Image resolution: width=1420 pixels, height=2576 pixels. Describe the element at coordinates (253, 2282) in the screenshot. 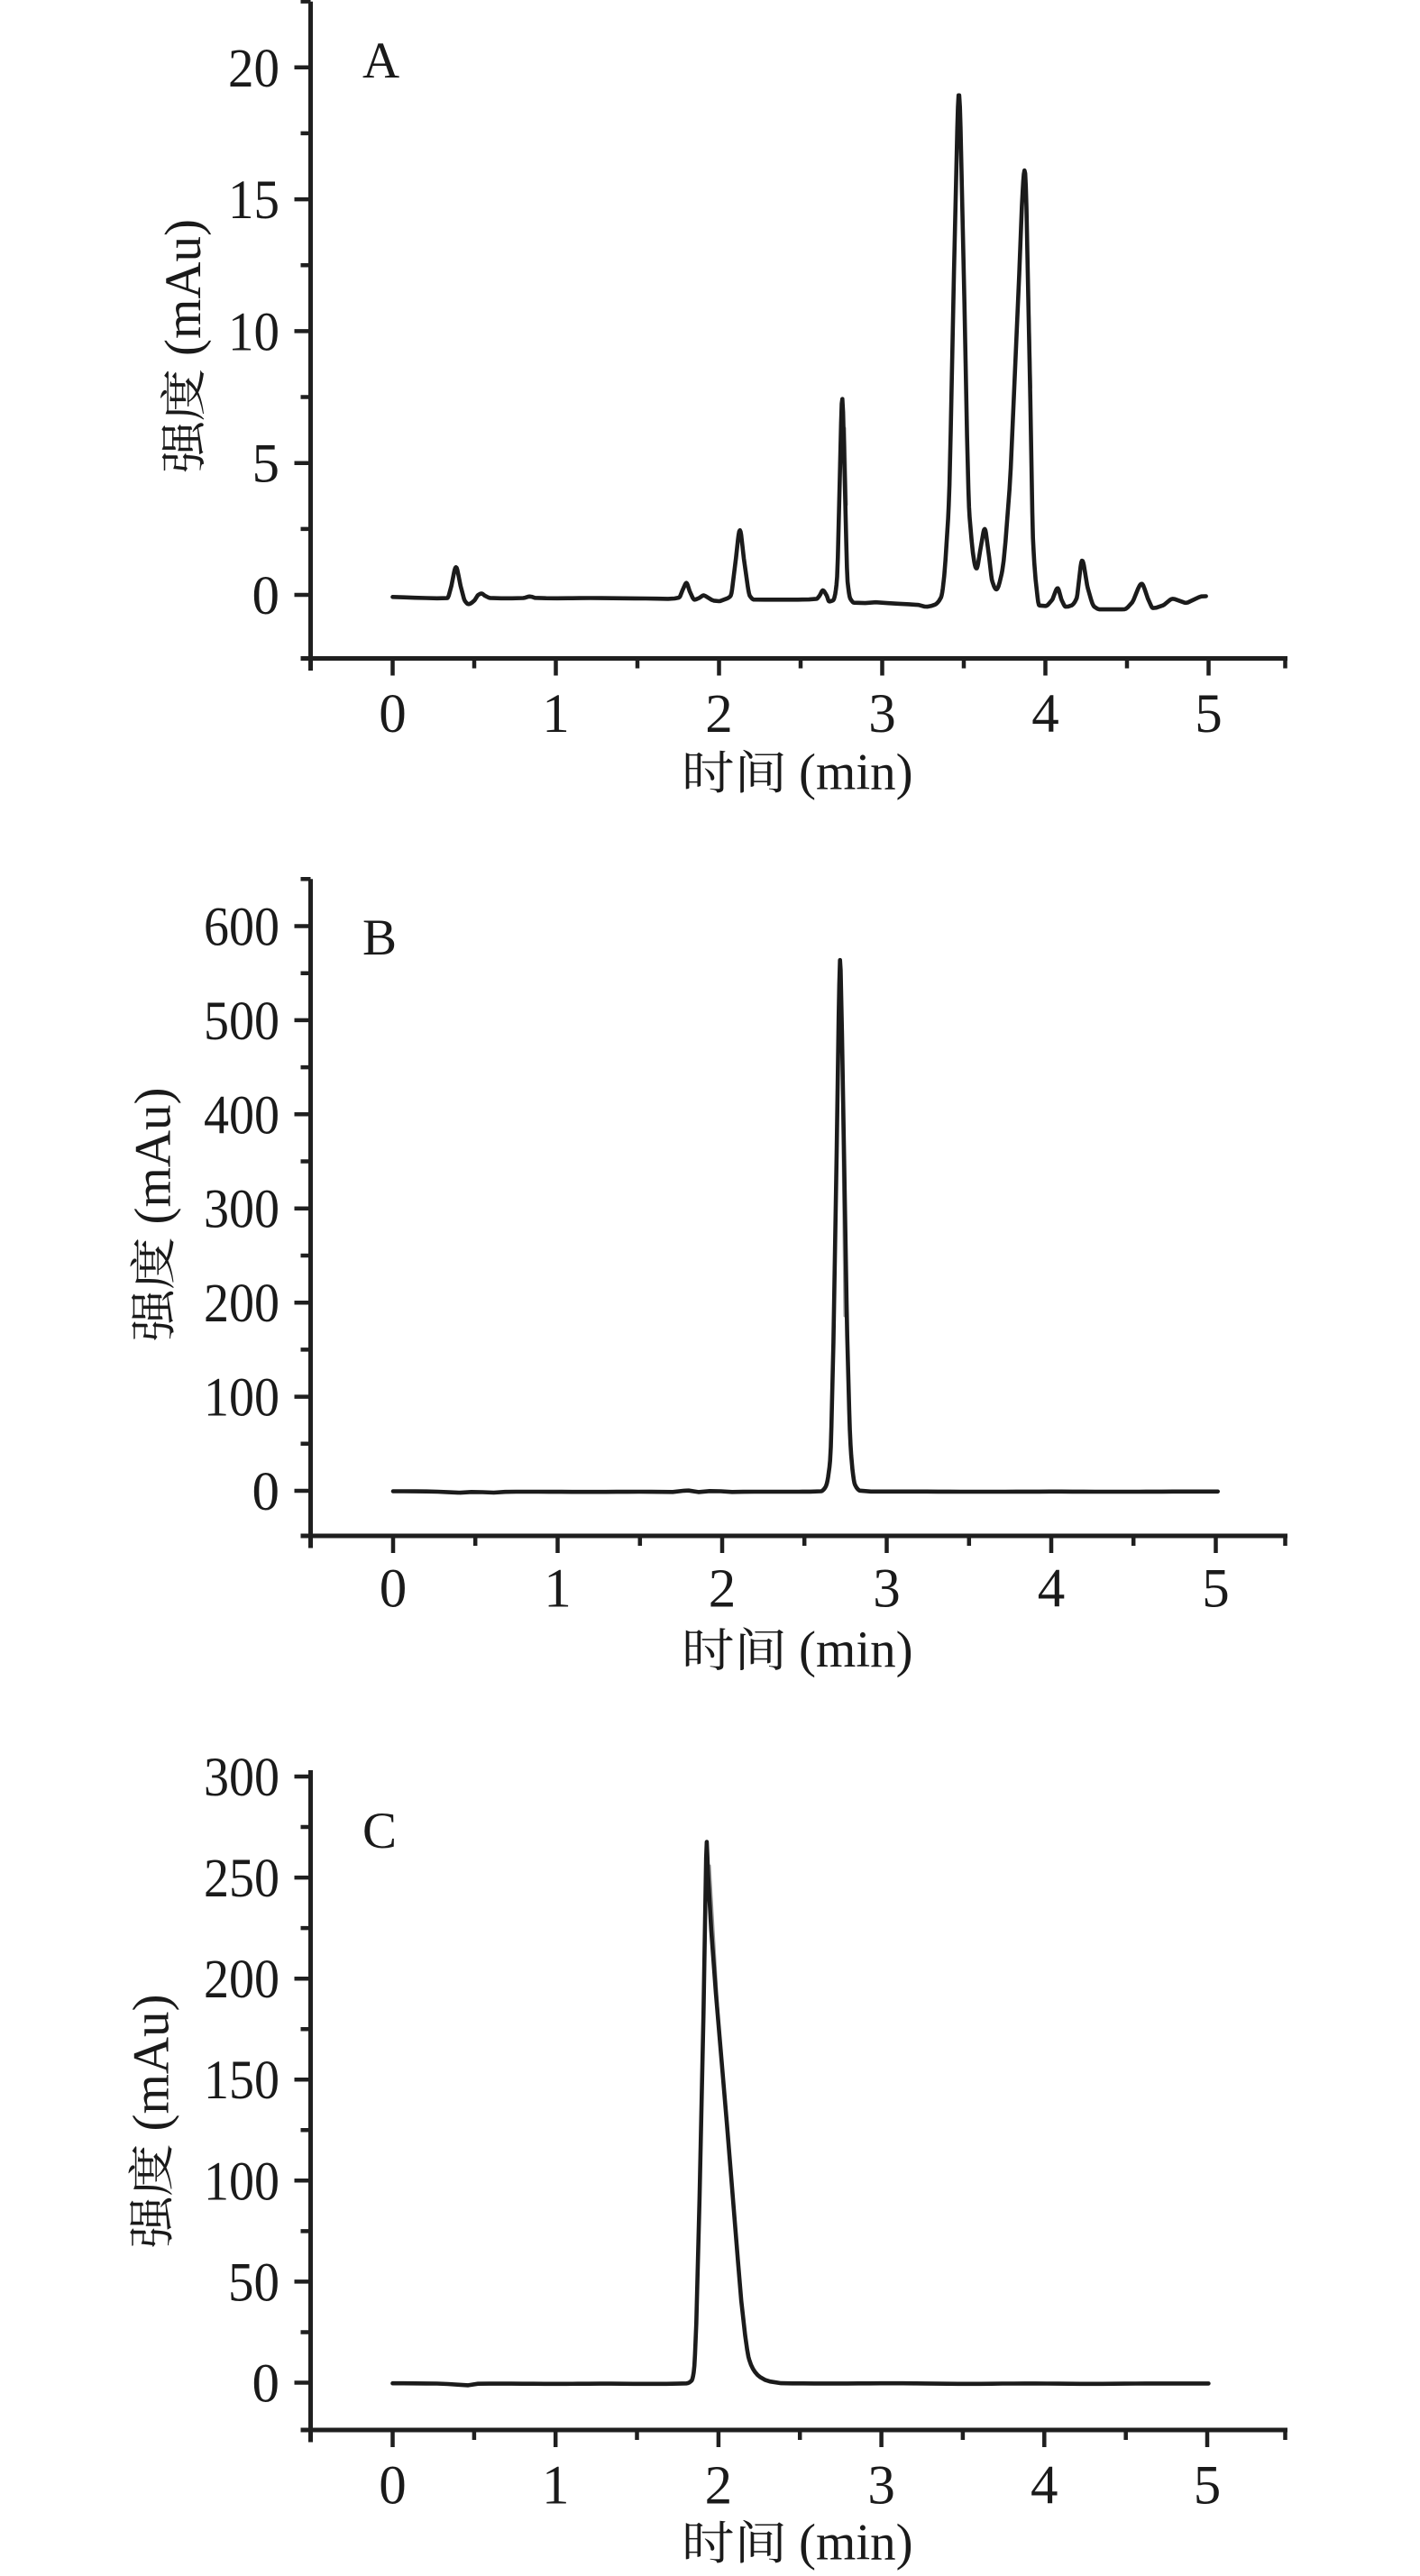

I see `svg-text: 50` at that location.